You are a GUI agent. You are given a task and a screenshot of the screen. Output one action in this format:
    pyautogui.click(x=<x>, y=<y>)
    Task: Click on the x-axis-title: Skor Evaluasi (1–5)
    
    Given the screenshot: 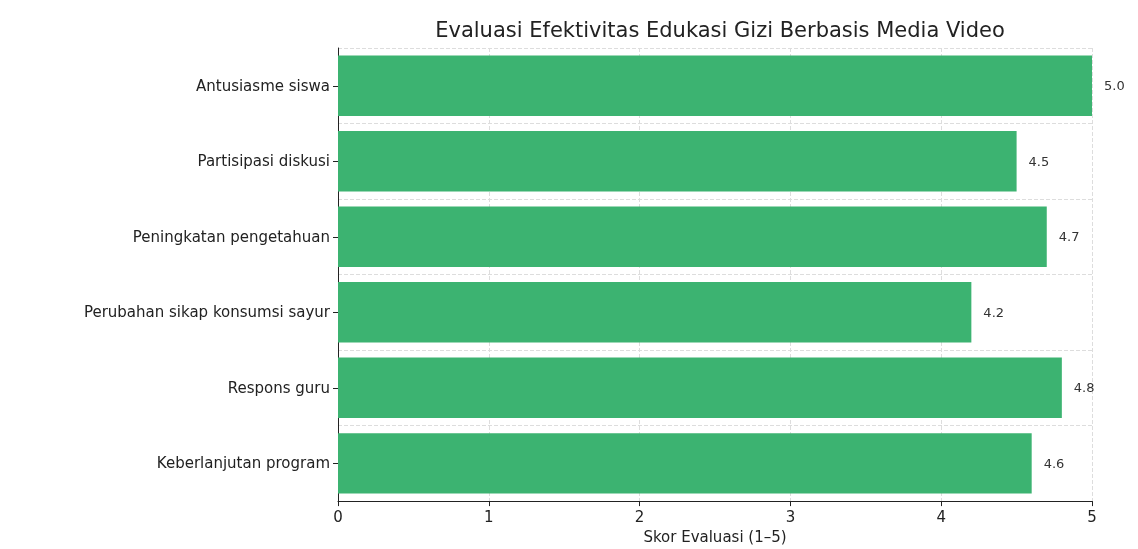 What is the action you would take?
    pyautogui.click(x=715, y=536)
    